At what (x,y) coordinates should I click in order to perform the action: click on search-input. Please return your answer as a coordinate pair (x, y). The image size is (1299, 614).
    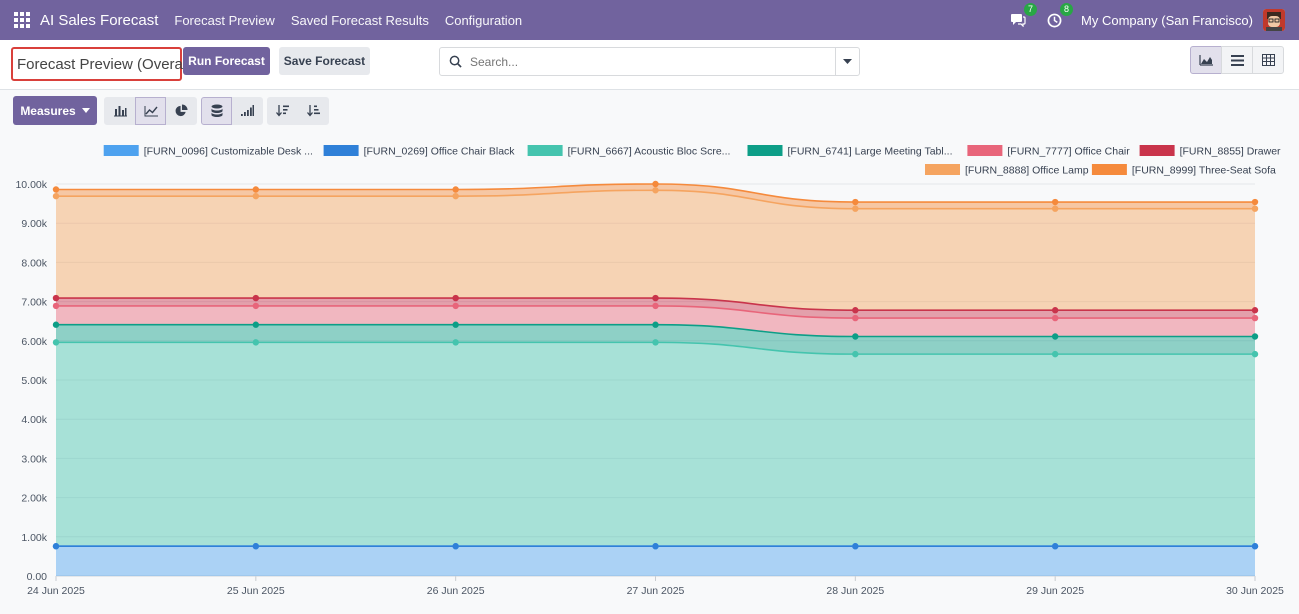
    Looking at the image, I should click on (652, 61).